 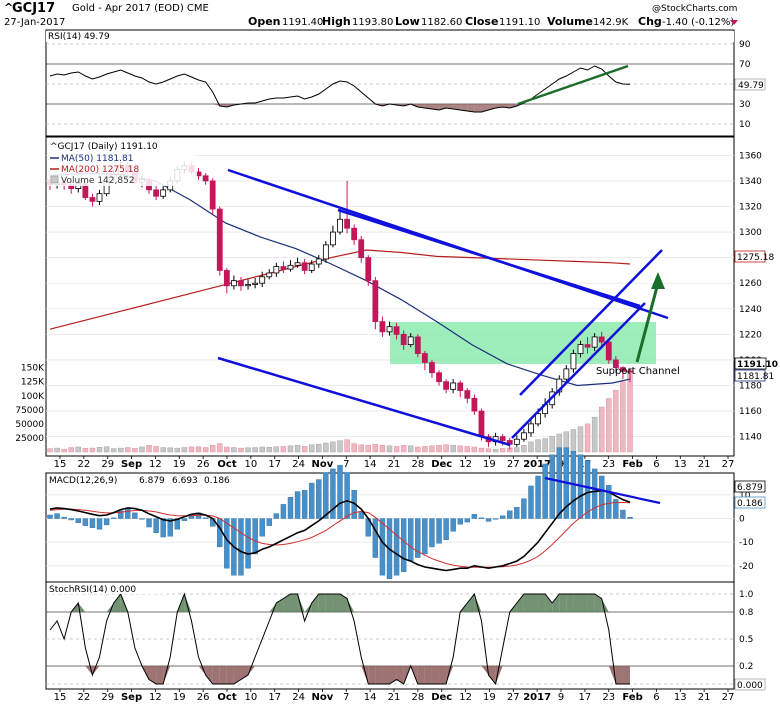 I want to click on rsi-oversold-fill, so click(x=457, y=107).